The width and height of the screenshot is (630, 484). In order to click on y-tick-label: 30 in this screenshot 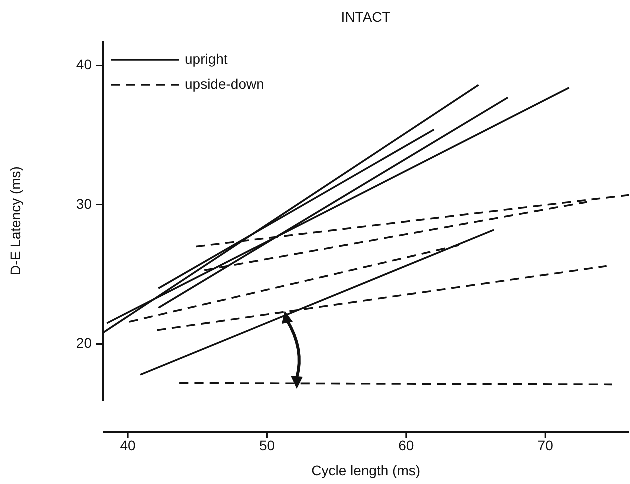, I will do `click(84, 204)`.